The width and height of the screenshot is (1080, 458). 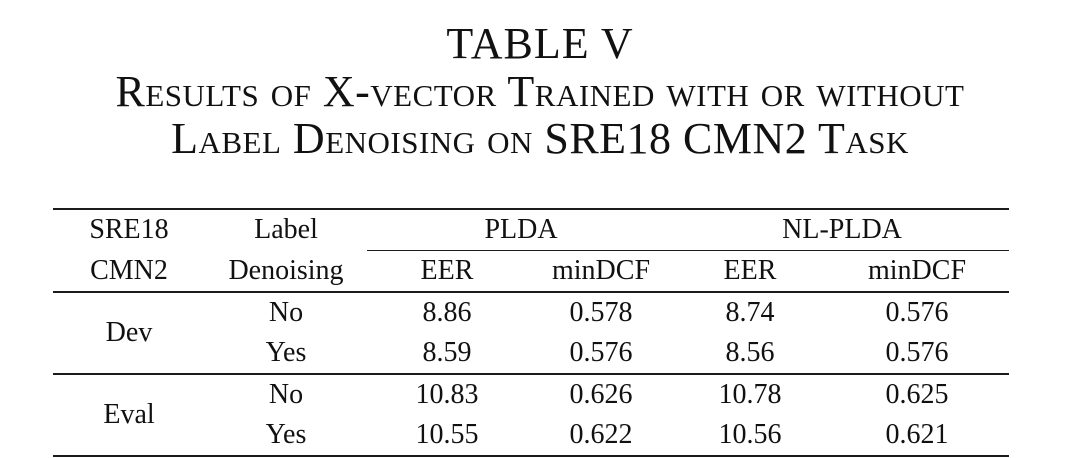 I want to click on table-row-eval-yes: Yes 10.55 0.622 10.56 0.621, so click(x=531, y=435).